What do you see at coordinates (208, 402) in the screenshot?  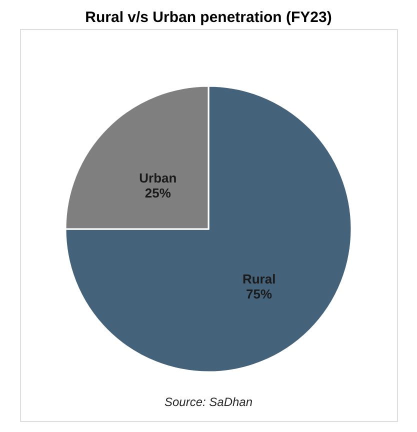 I see `source-note: Source: SaDhan` at bounding box center [208, 402].